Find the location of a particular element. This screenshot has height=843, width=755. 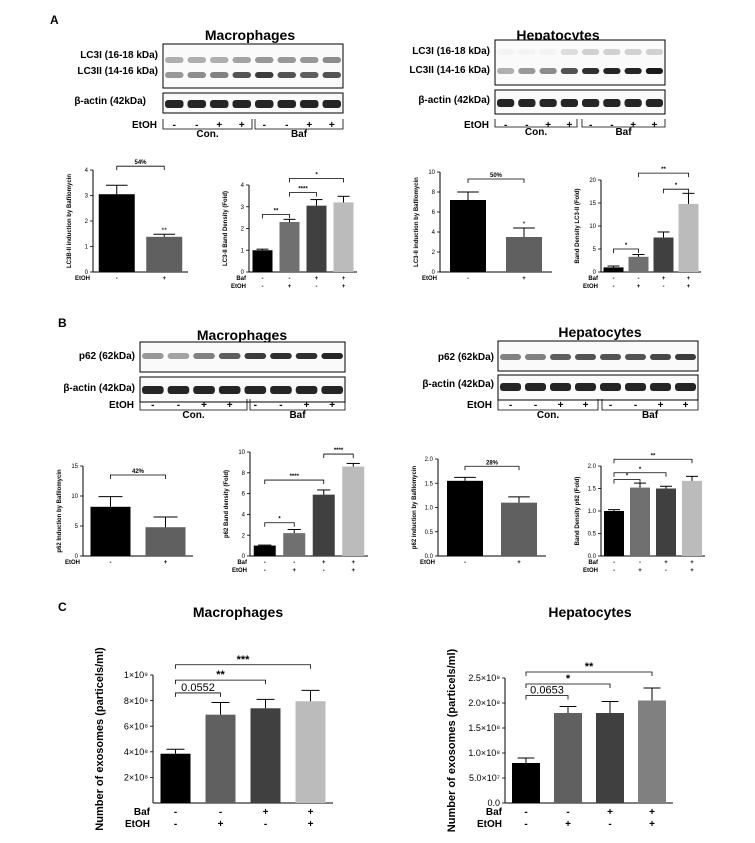

y-tick-label: 1 is located at coordinates (87, 248).